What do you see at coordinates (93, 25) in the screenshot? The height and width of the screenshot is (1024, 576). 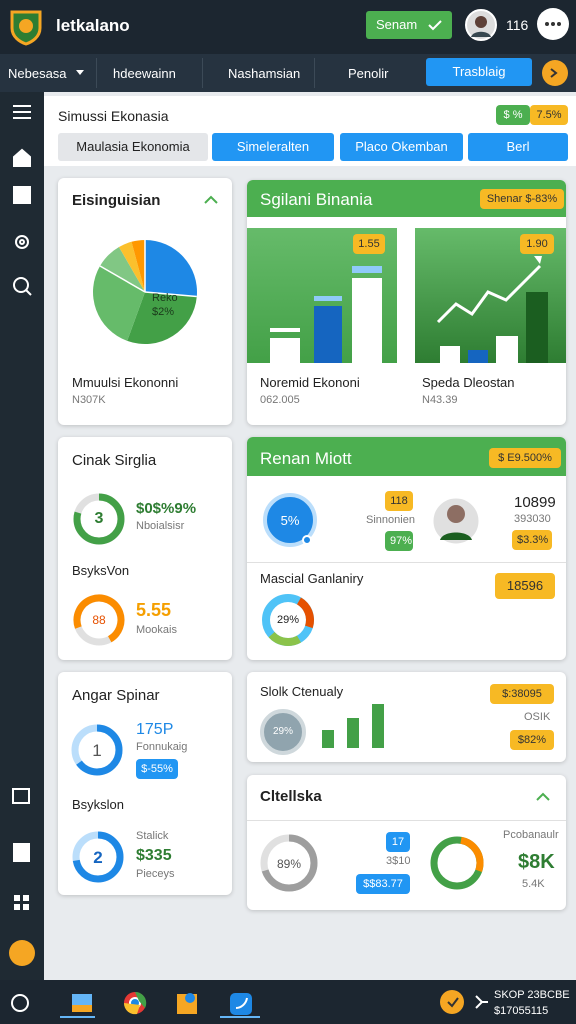 I see `brand: letkalano` at bounding box center [93, 25].